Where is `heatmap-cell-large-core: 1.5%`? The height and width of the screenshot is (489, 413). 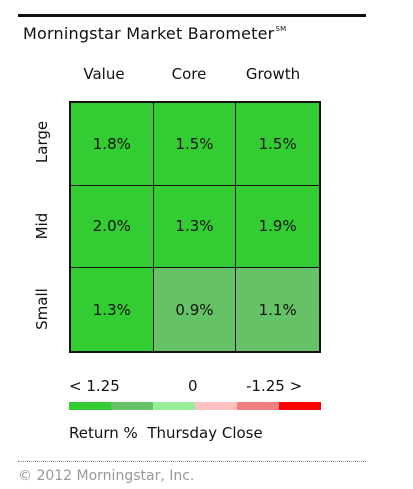
heatmap-cell-large-core: 1.5% is located at coordinates (195, 144).